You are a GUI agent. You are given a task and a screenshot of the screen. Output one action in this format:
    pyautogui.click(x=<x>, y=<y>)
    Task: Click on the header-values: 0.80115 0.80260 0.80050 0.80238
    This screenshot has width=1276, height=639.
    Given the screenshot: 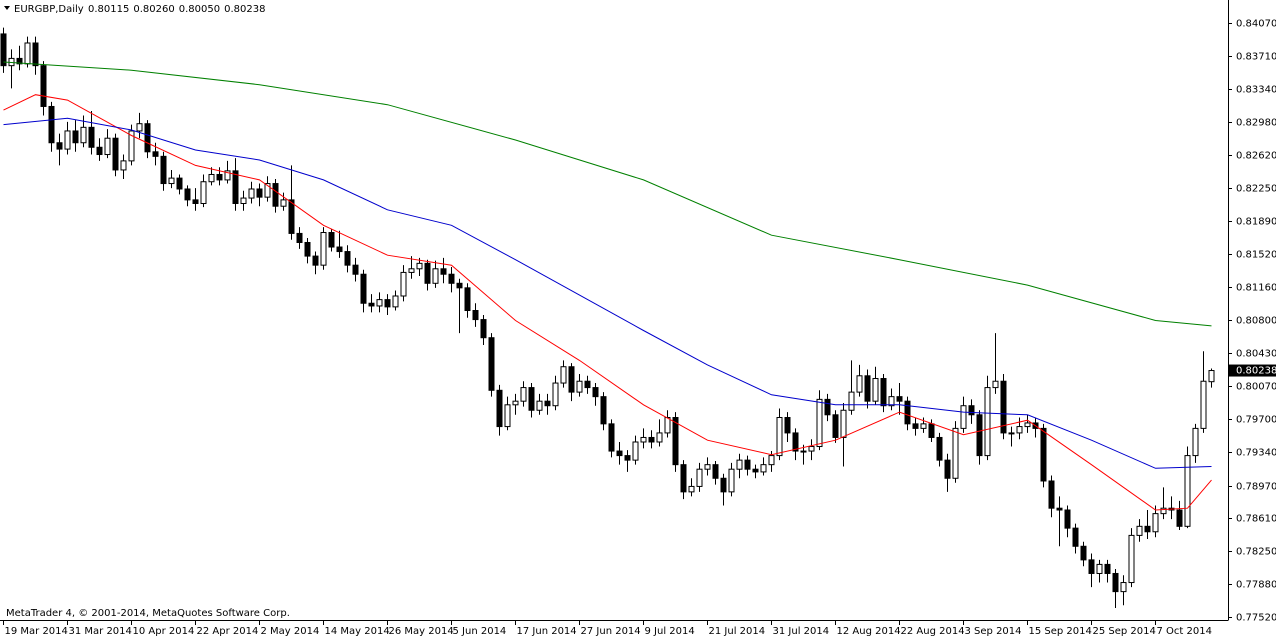 What is the action you would take?
    pyautogui.click(x=176, y=9)
    